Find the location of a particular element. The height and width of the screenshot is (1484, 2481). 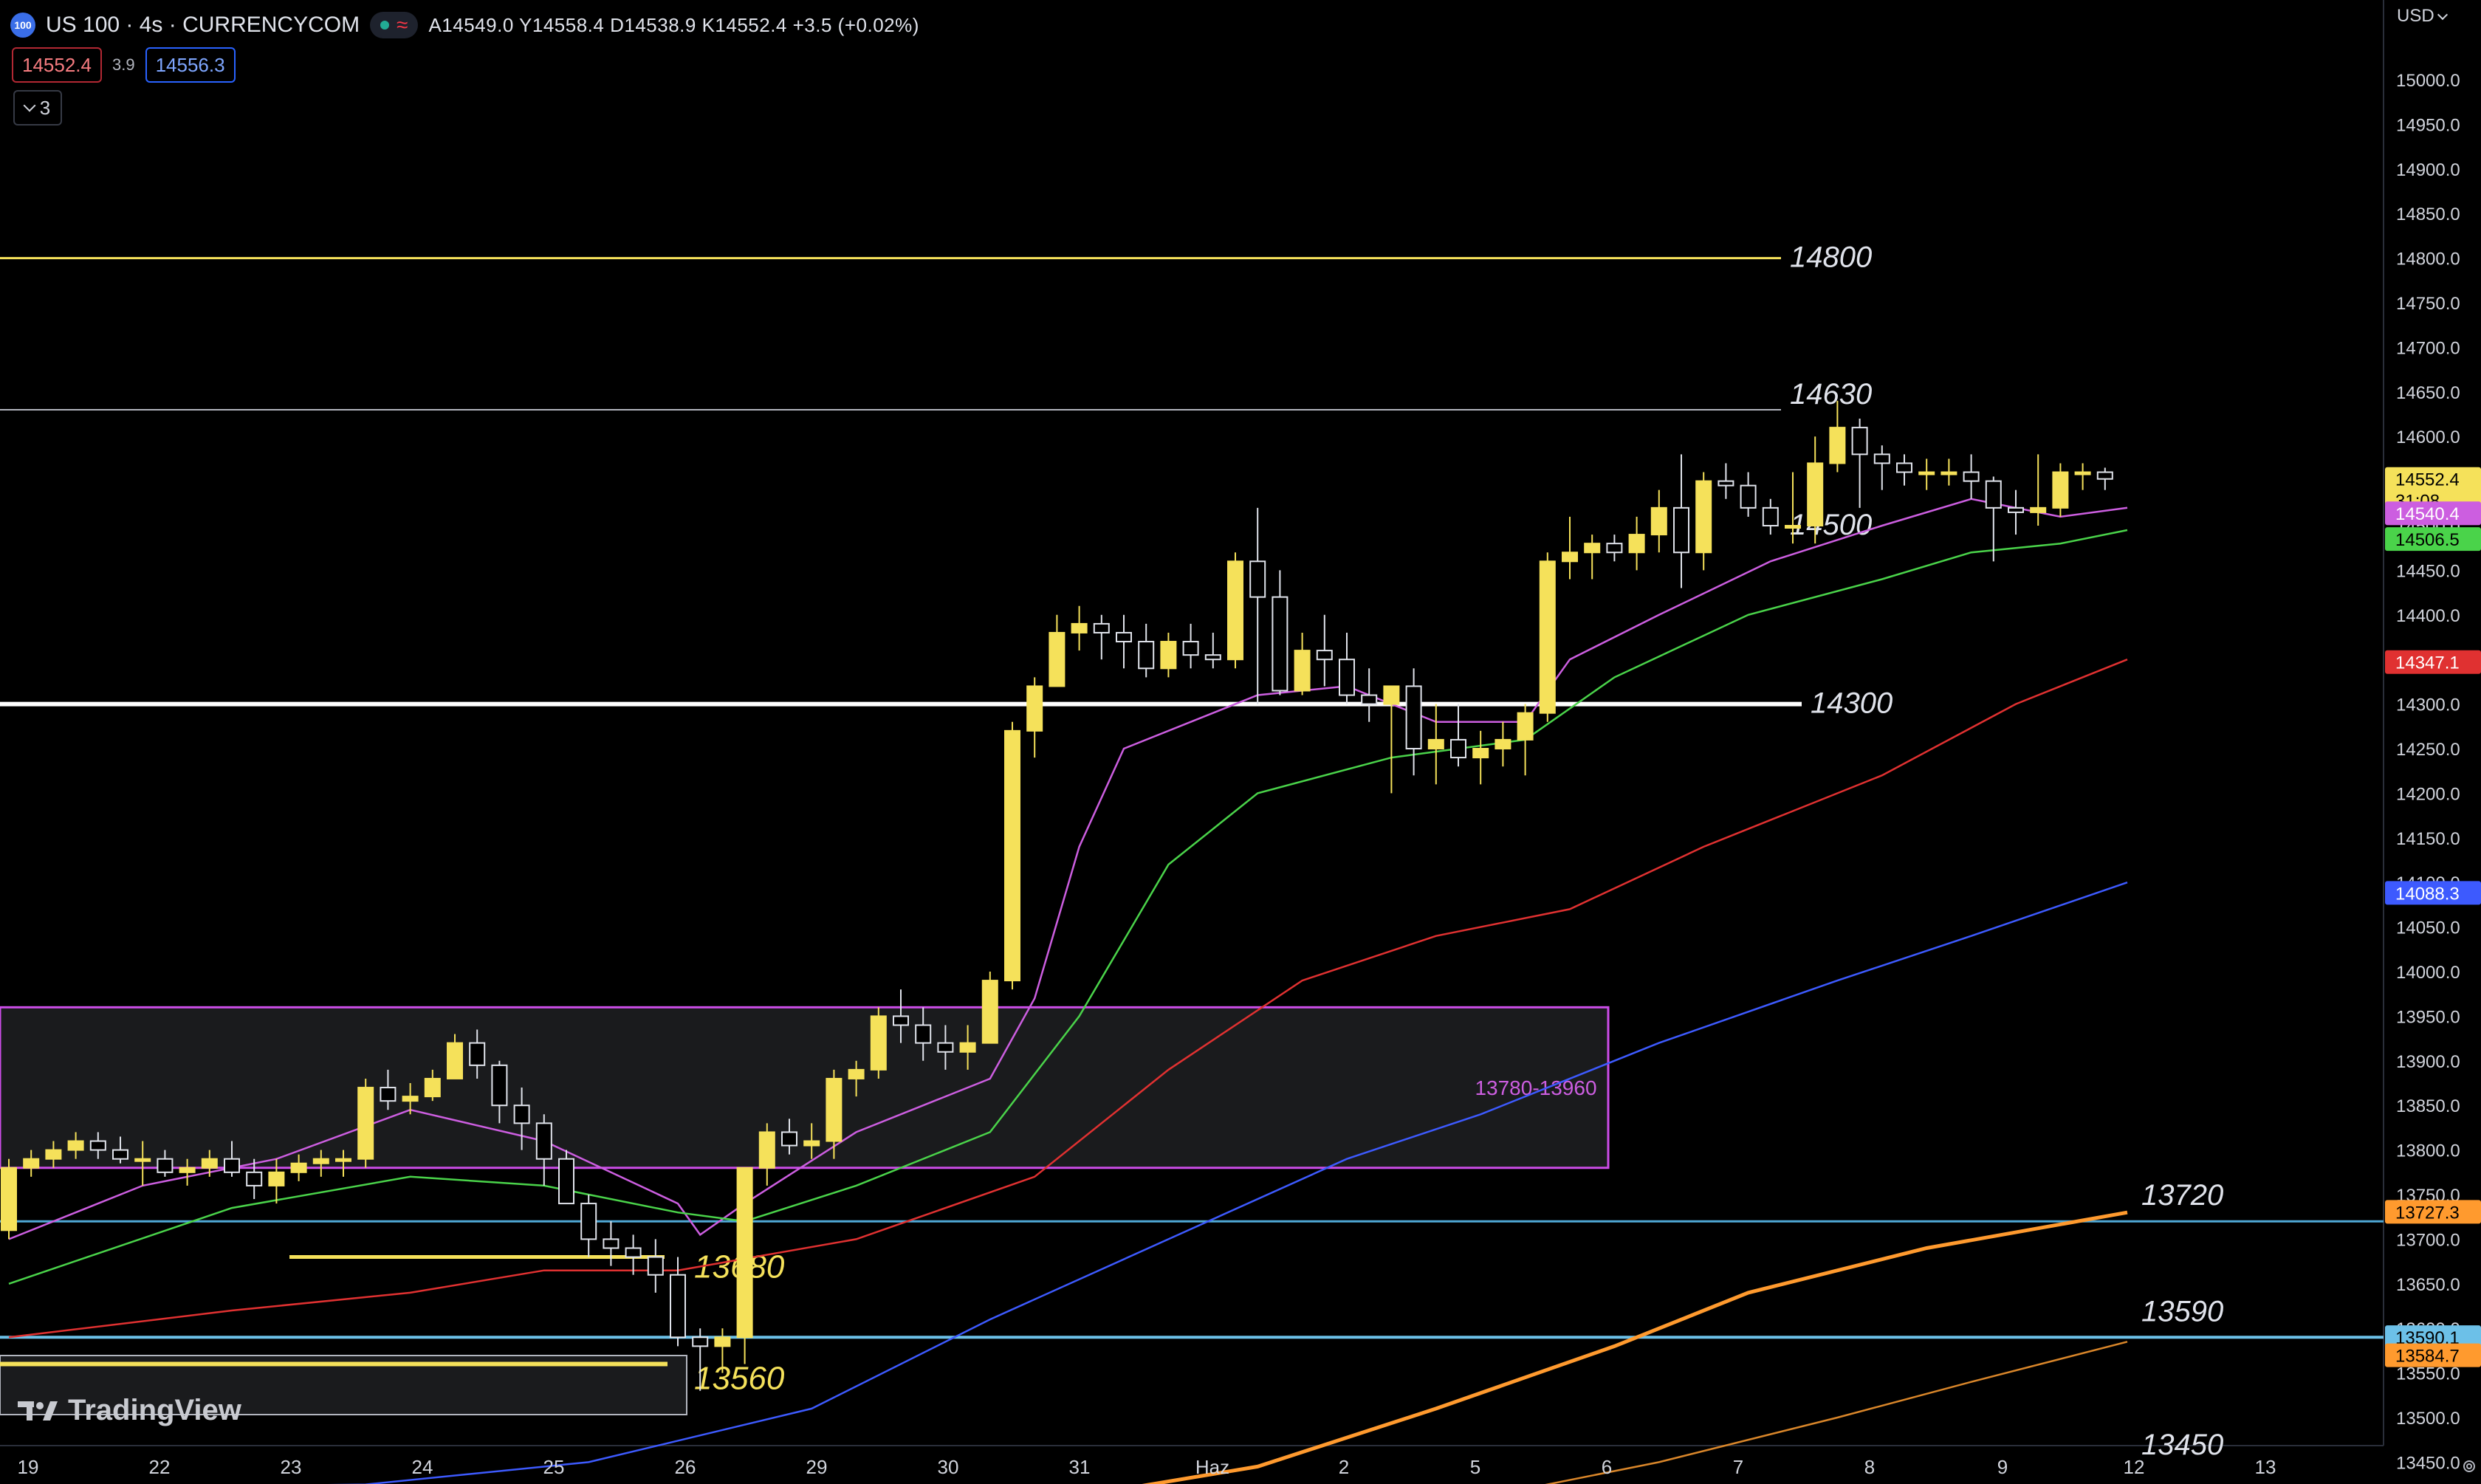

market-status: ≈ is located at coordinates (394, 25).